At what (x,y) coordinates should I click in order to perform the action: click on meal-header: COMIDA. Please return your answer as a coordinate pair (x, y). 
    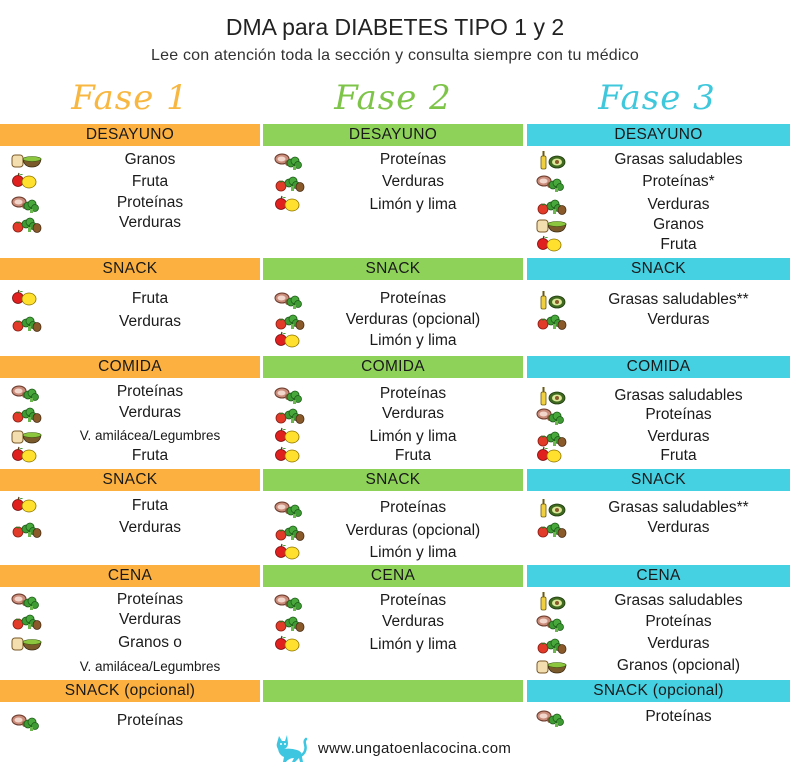
    Looking at the image, I should click on (393, 367).